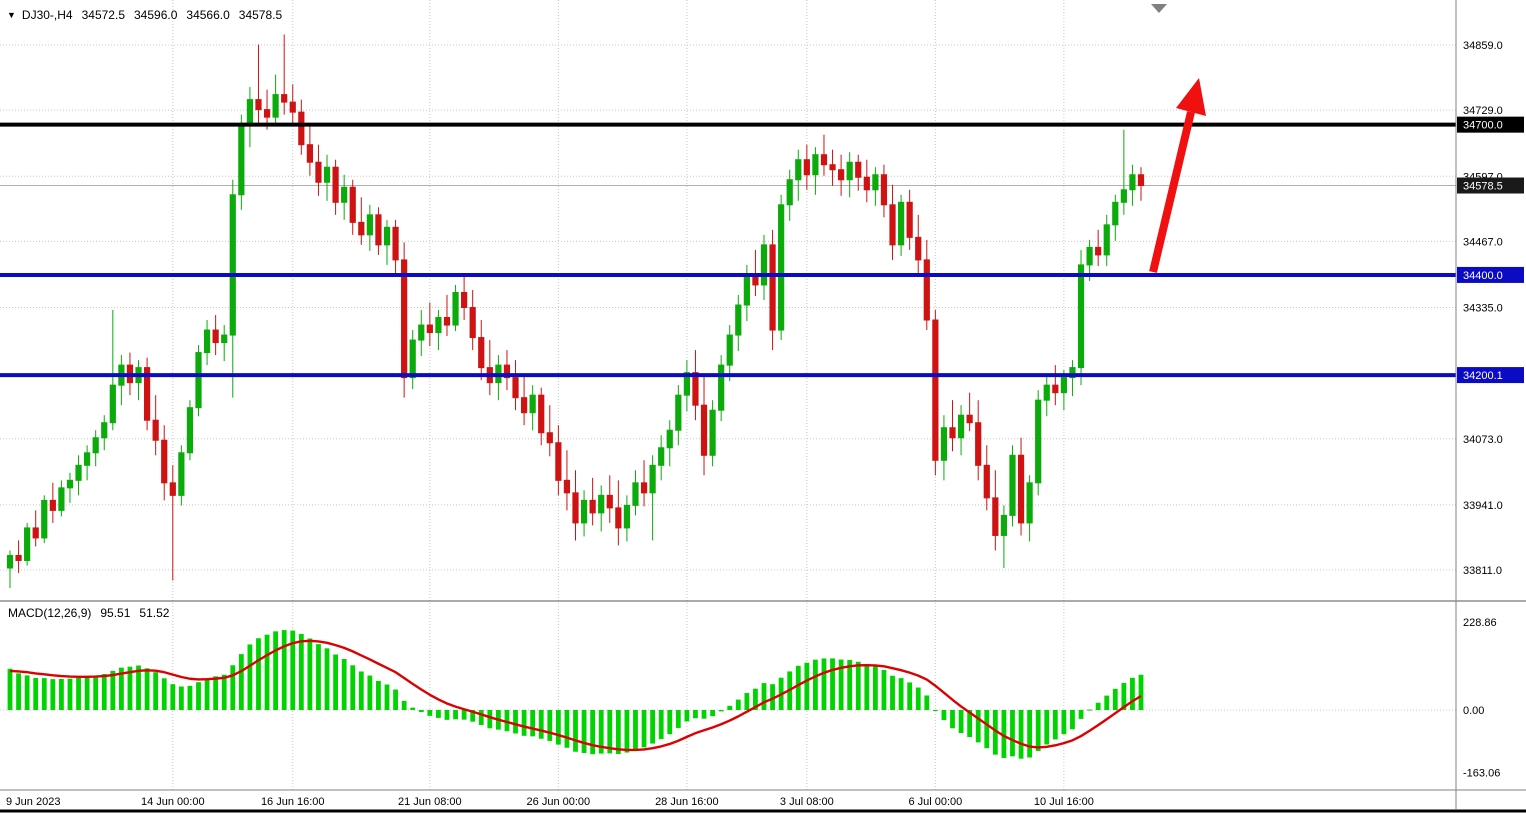  What do you see at coordinates (1483, 376) in the screenshot?
I see `svg-text: 34200.1` at bounding box center [1483, 376].